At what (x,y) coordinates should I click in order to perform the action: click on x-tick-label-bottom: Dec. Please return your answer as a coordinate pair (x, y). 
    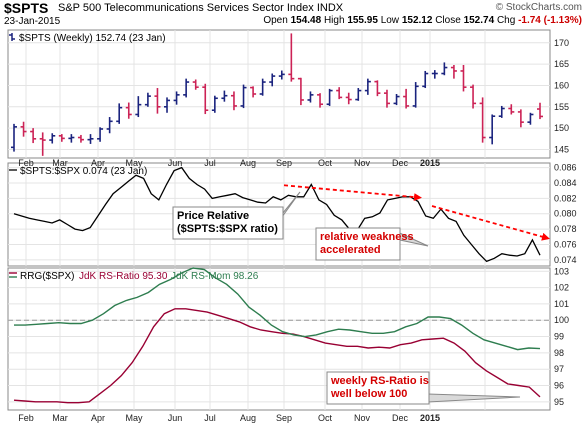
    Looking at the image, I should click on (400, 418).